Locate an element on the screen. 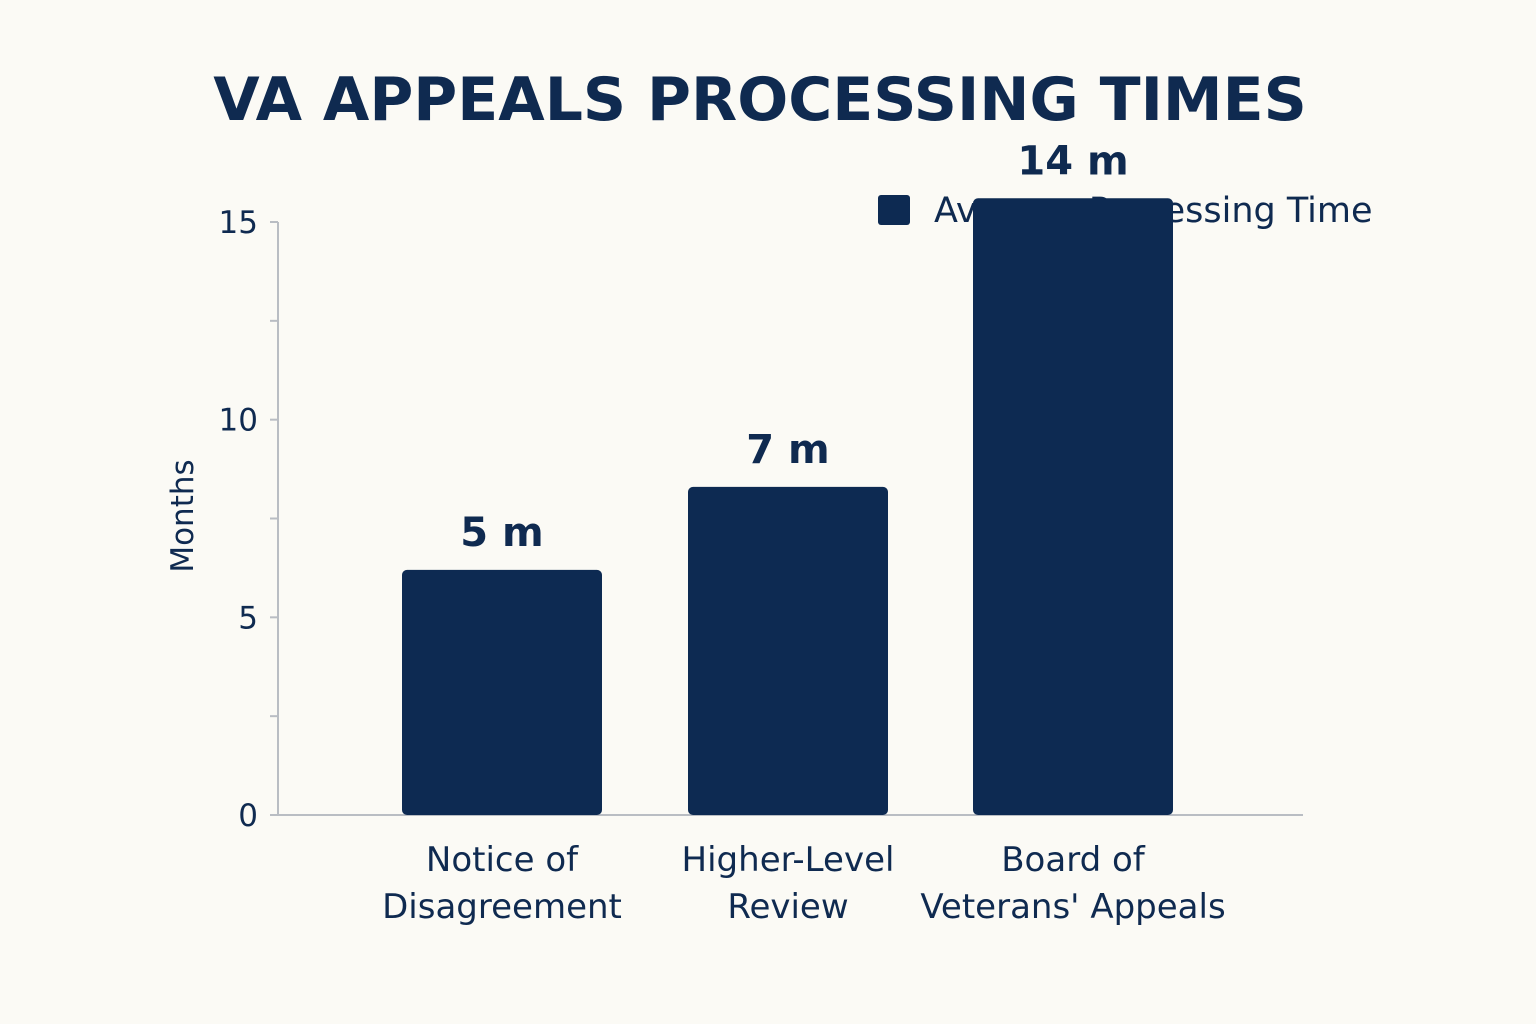 The height and width of the screenshot is (1024, 1536). x-category-label-line: Board of is located at coordinates (1073, 860).